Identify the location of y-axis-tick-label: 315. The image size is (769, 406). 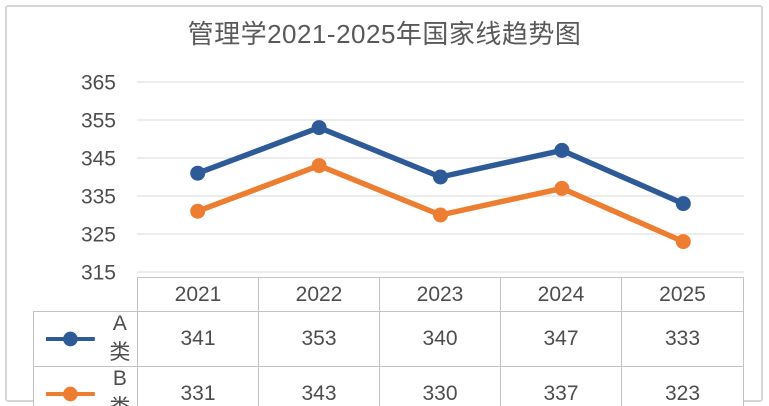
(98, 273).